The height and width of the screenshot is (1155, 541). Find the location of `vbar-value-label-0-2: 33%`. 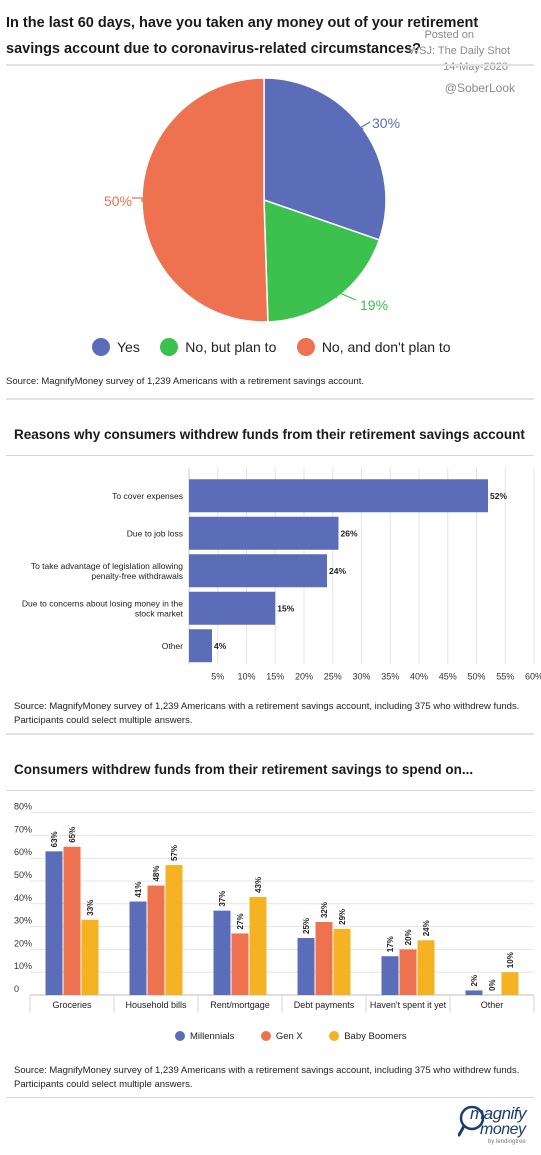

vbar-value-label-0-2: 33% is located at coordinates (90, 908).